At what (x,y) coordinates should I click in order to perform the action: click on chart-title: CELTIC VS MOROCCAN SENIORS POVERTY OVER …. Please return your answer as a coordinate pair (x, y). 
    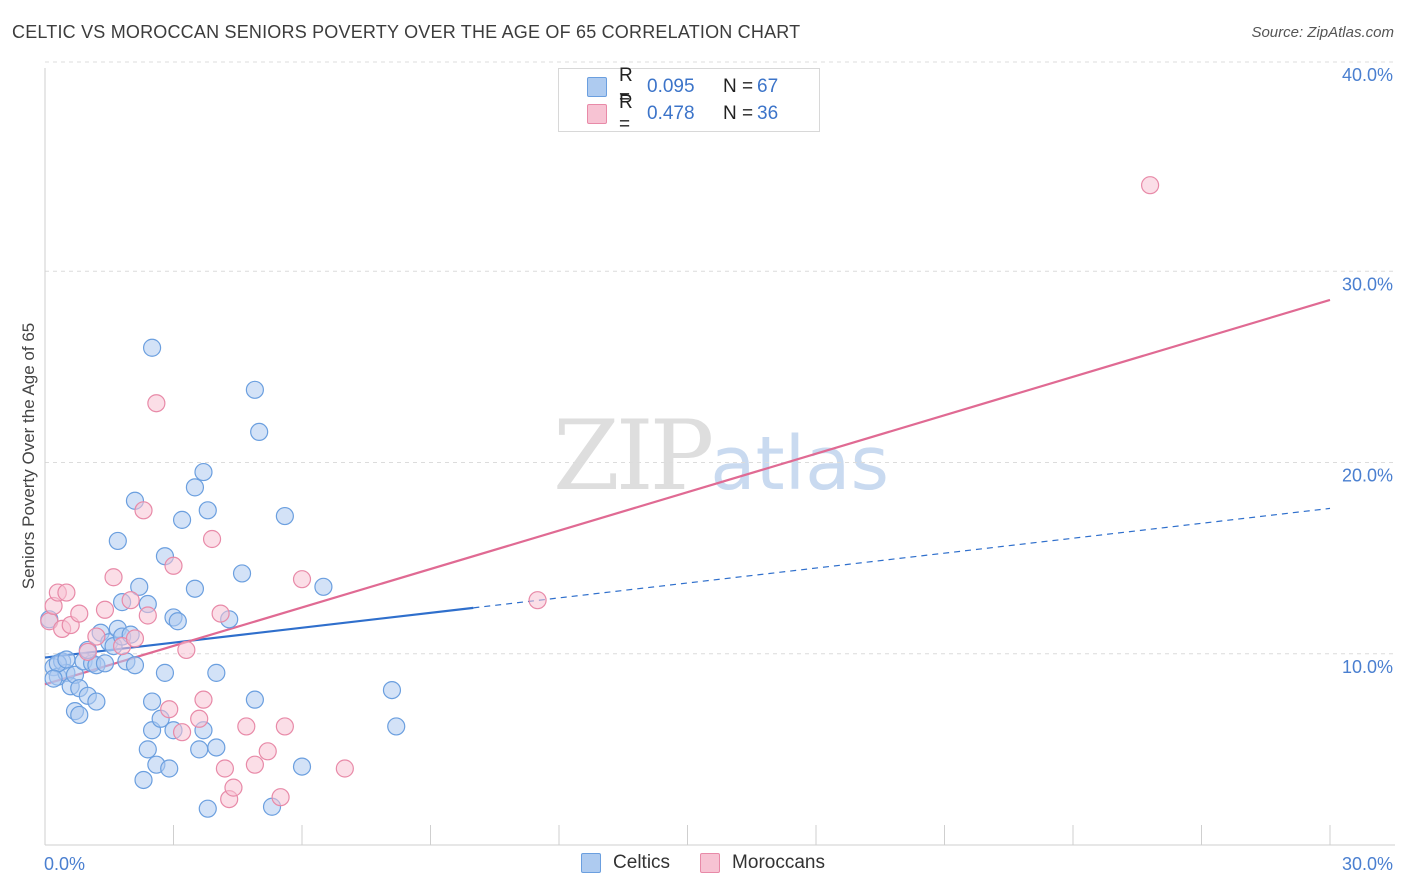
    Looking at the image, I should click on (406, 32).